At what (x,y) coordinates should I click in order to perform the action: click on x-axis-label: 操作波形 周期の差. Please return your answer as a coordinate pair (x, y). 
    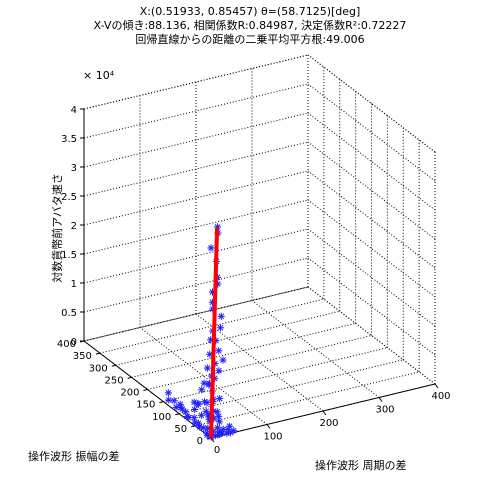
    Looking at the image, I should click on (361, 465).